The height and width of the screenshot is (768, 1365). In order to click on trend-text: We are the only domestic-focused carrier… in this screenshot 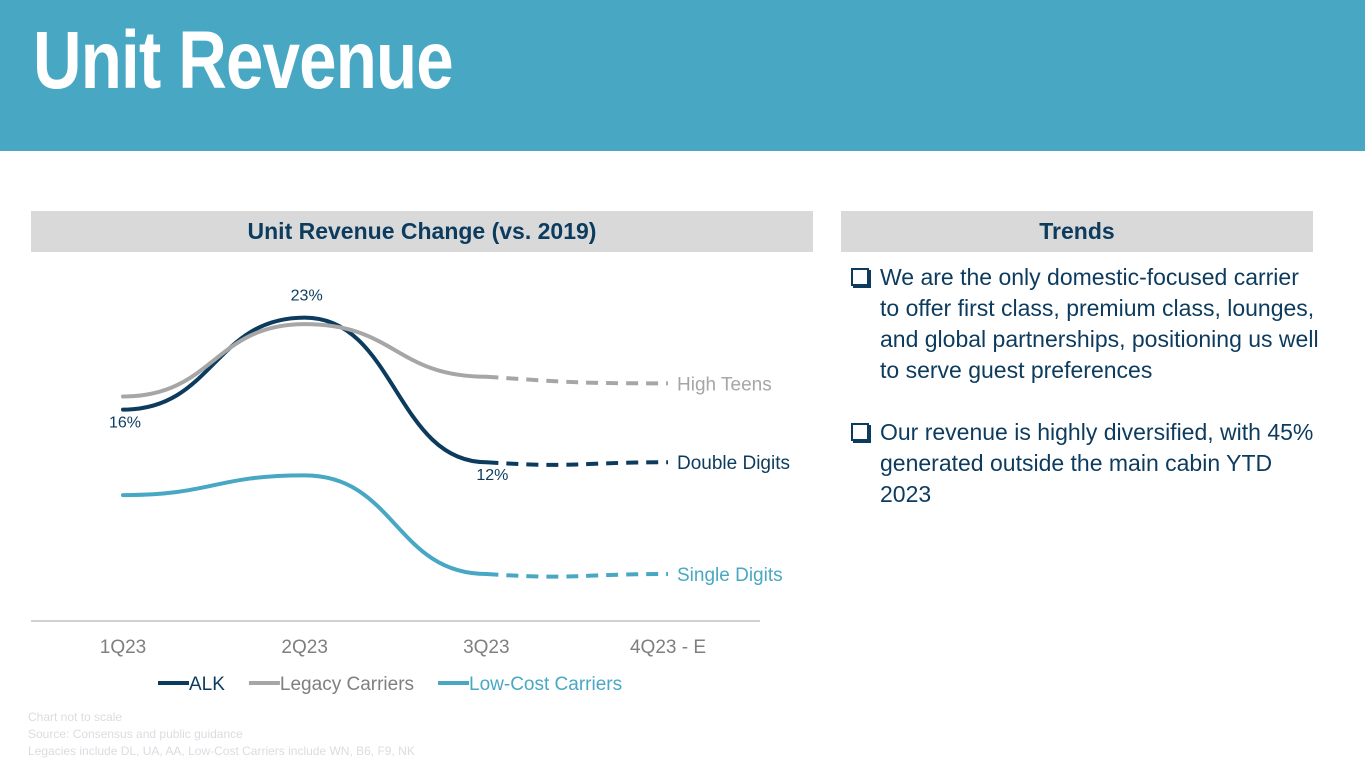, I will do `click(1099, 323)`.